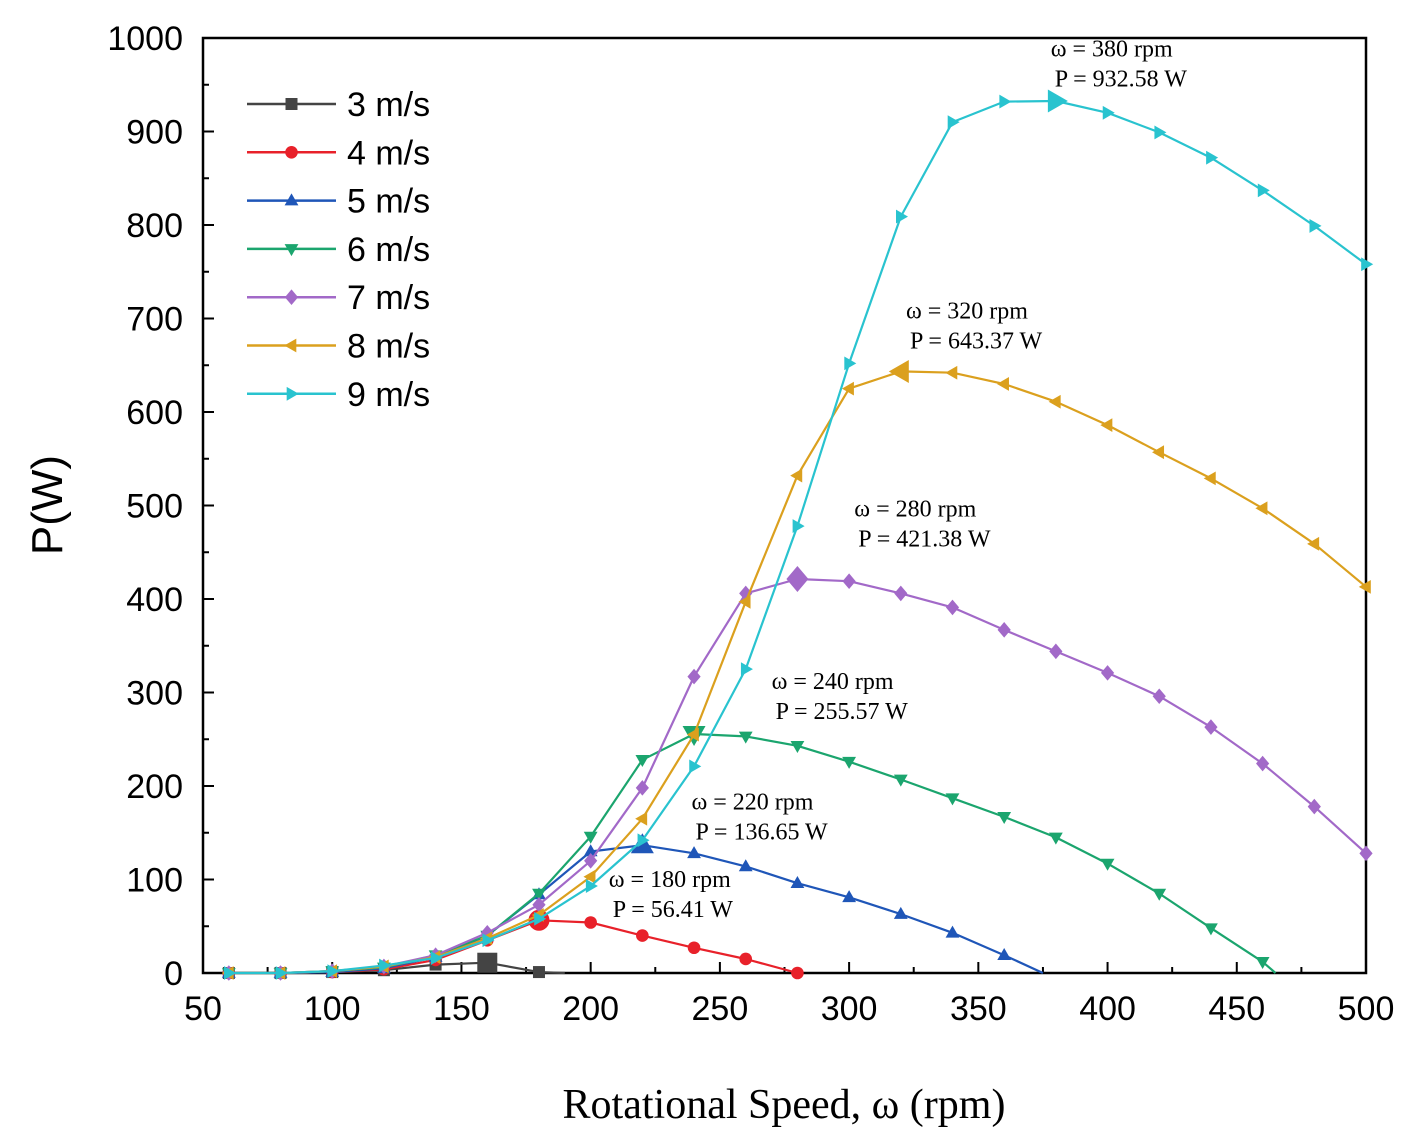 The image size is (1413, 1146). What do you see at coordinates (833, 682) in the screenshot?
I see `annotation-rpm: ω = 240 rpm` at bounding box center [833, 682].